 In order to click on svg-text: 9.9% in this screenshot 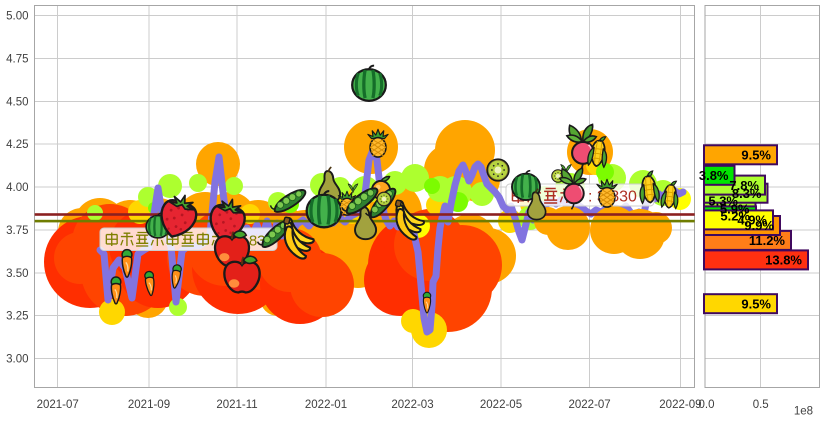, I will do `click(759, 225)`.